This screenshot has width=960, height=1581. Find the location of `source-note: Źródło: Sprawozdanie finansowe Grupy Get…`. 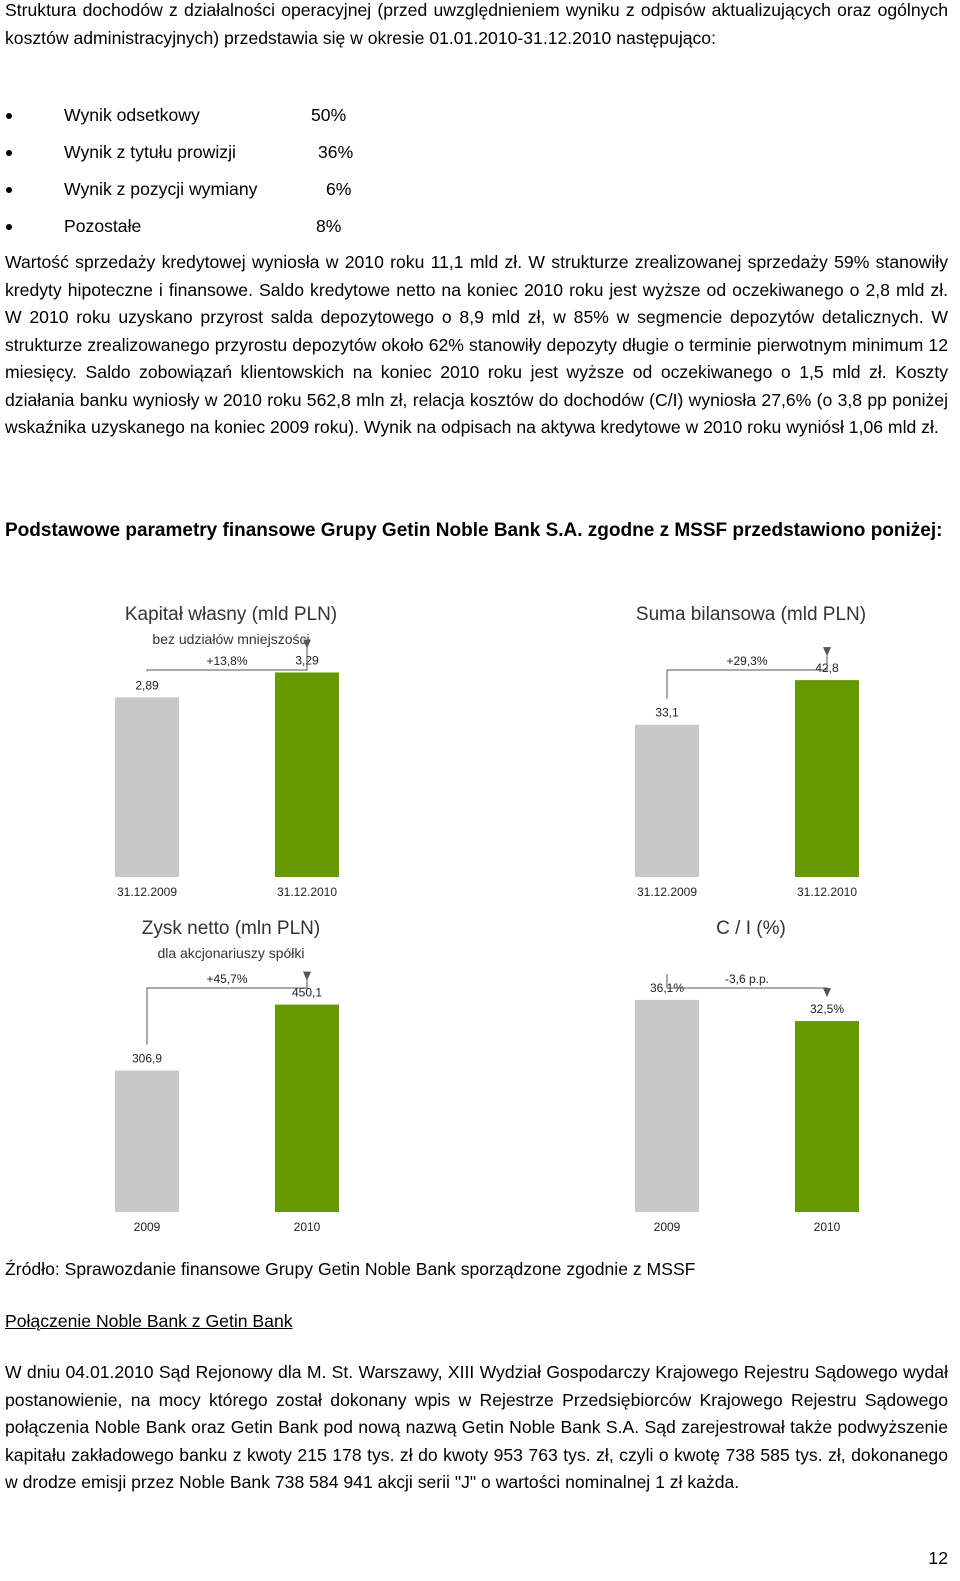

source-note: Źródło: Sprawozdanie finansowe Grupy Get… is located at coordinates (350, 1269).